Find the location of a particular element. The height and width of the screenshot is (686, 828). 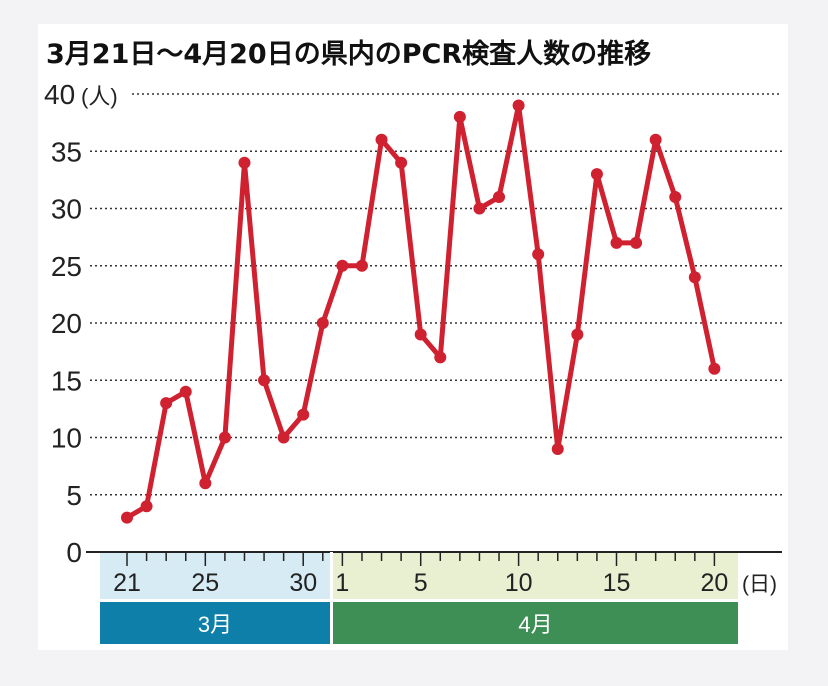

y-tick-label-30: 30 is located at coordinates (66, 209).